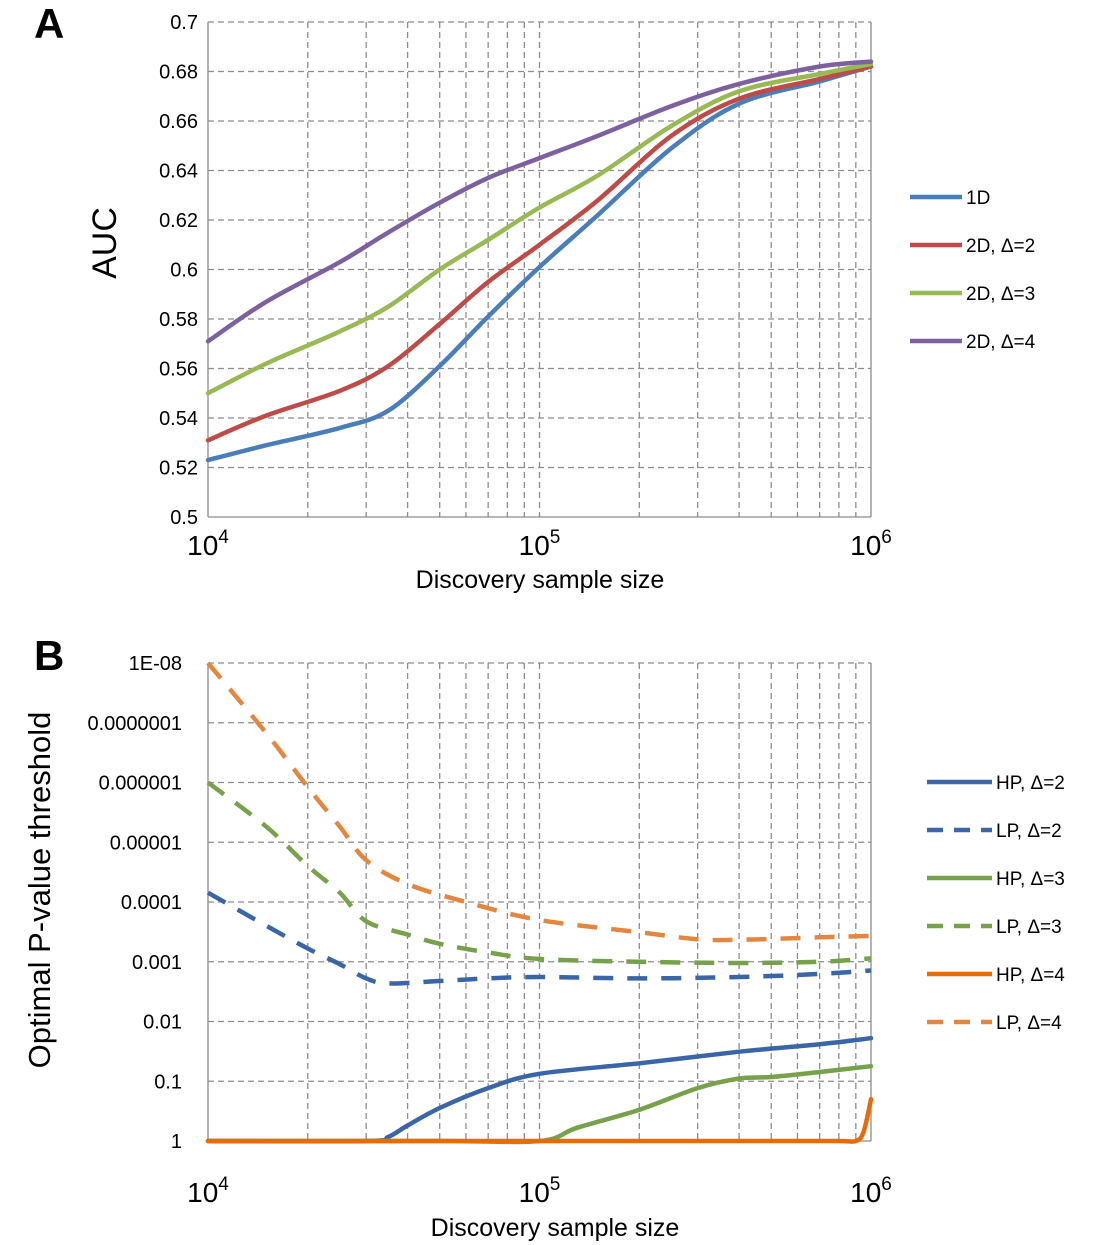  I want to click on y-tick-label: 0.1, so click(168, 1082).